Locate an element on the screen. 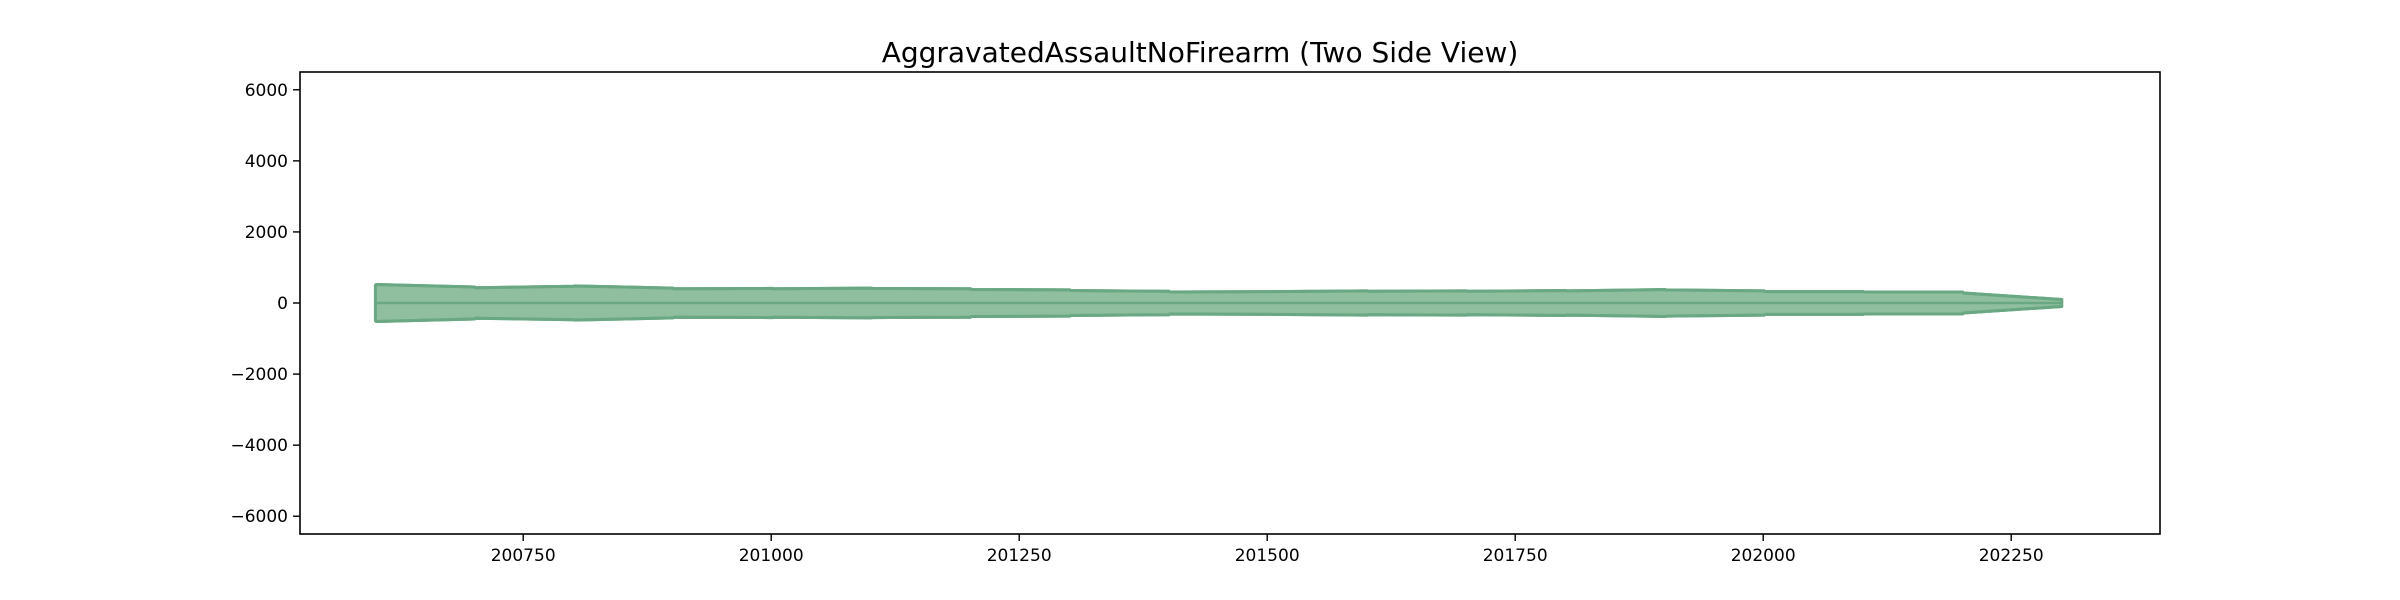 Image resolution: width=2400 pixels, height=600 pixels. y-tick-label: −2000 is located at coordinates (259, 375).